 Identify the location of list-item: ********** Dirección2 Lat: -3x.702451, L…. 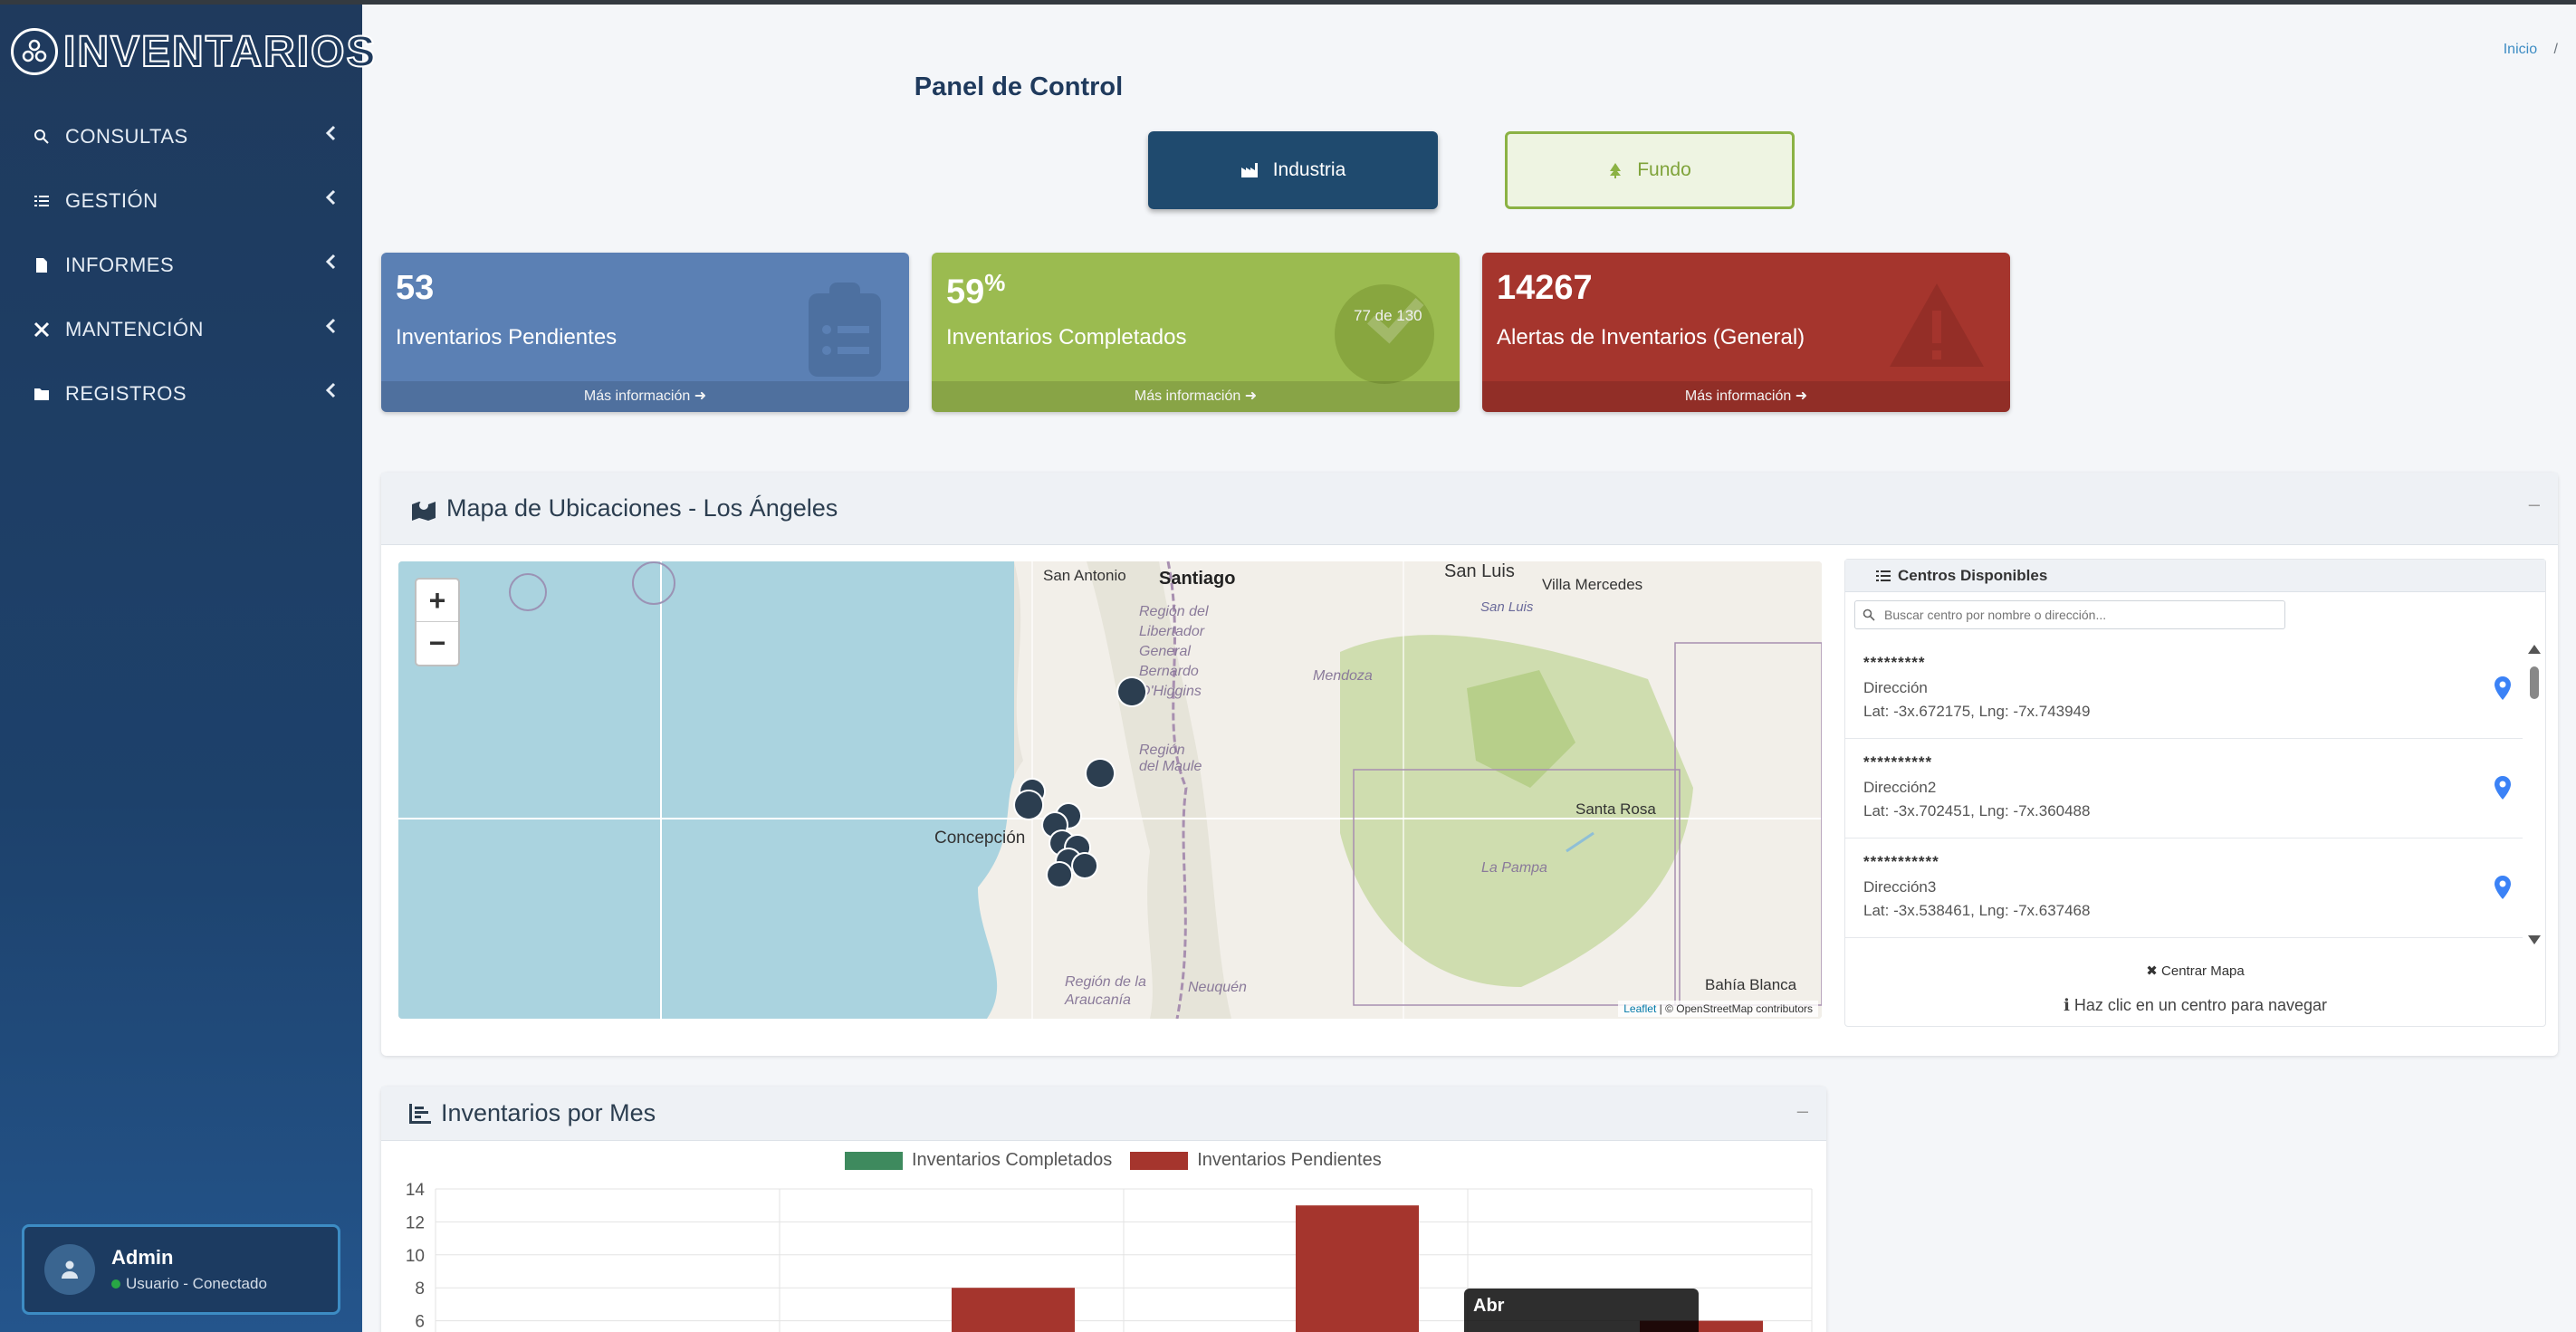
(2184, 788).